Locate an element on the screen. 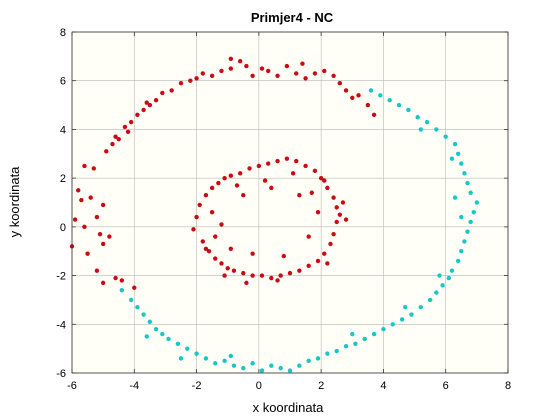 The height and width of the screenshot is (420, 560). y-tick-label: -2 is located at coordinates (61, 277).